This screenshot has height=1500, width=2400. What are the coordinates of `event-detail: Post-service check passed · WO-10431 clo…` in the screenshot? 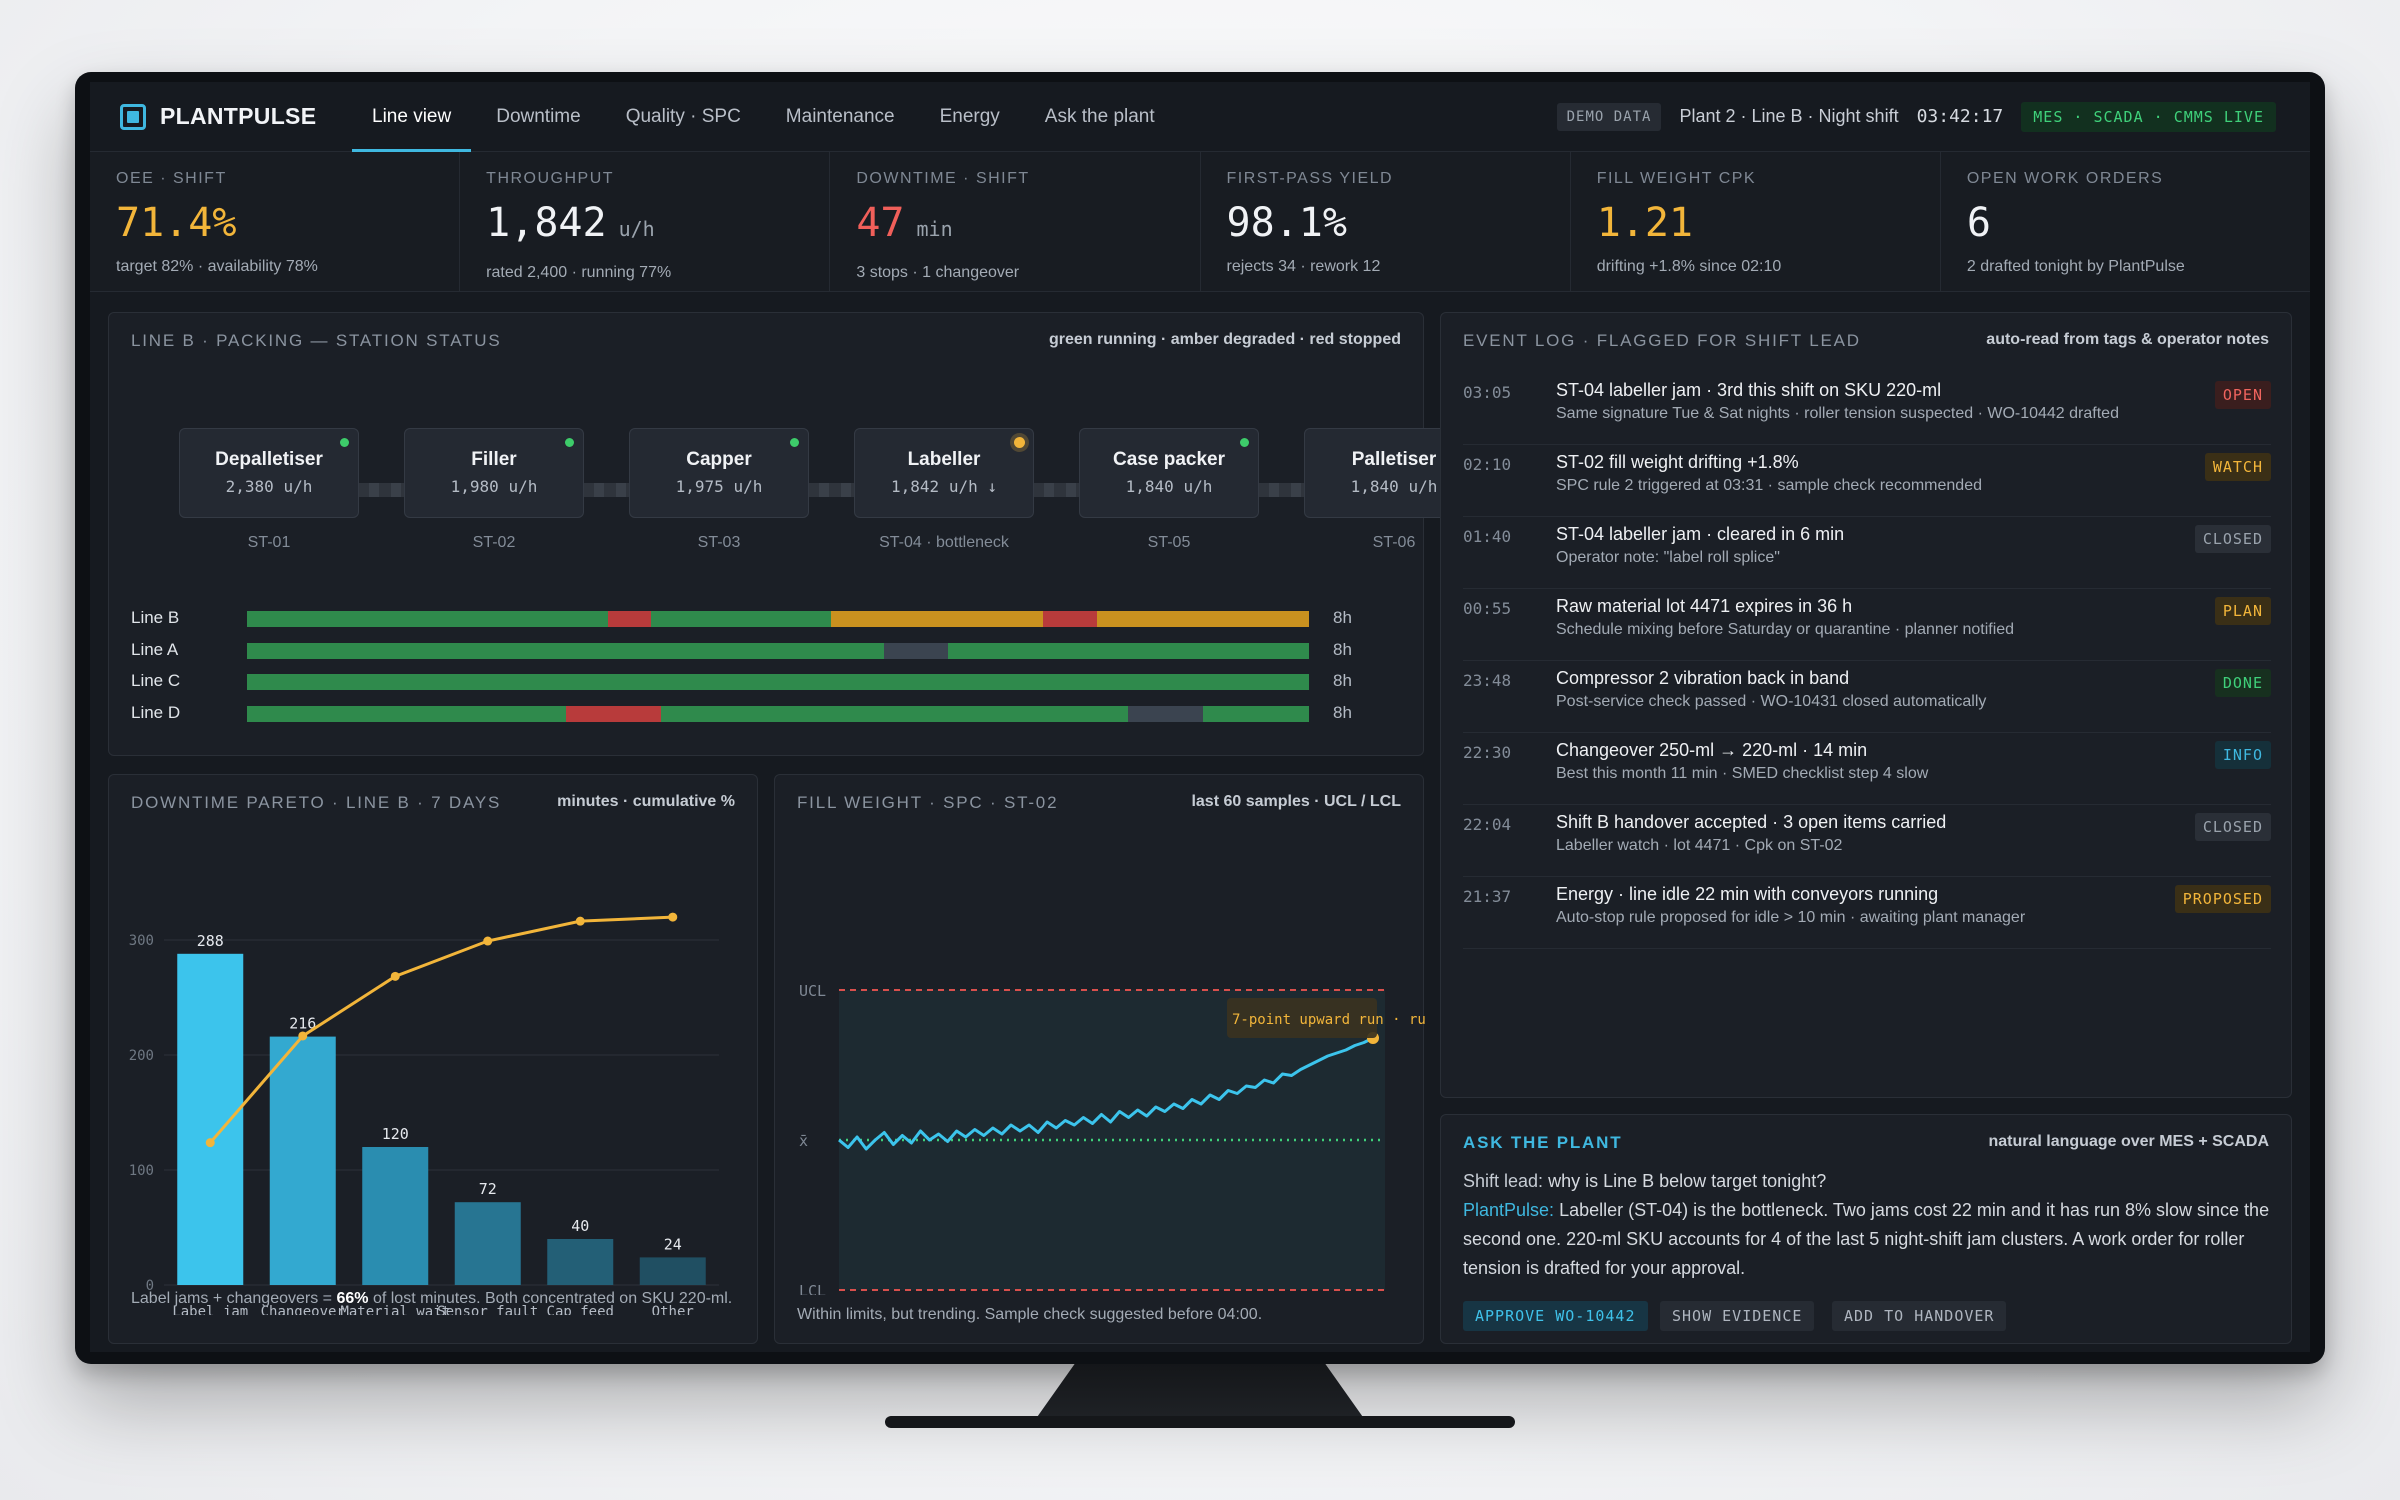 It's located at (1771, 701).